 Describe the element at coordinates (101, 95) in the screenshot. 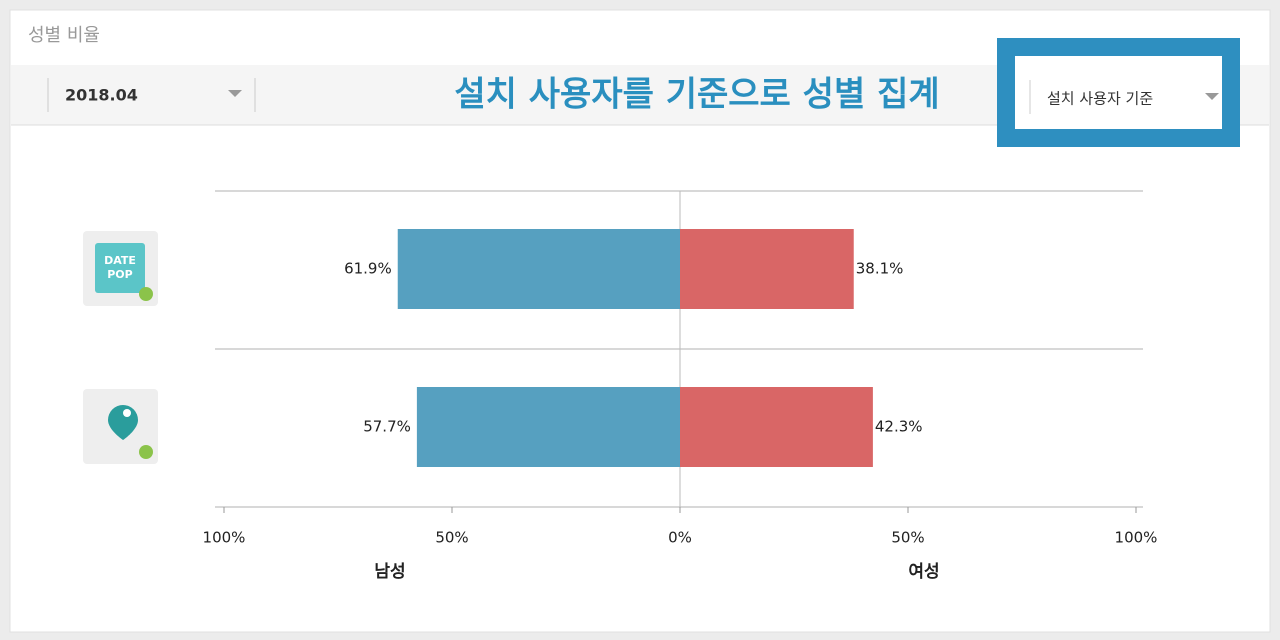

I see `date-select: 2018.04` at that location.